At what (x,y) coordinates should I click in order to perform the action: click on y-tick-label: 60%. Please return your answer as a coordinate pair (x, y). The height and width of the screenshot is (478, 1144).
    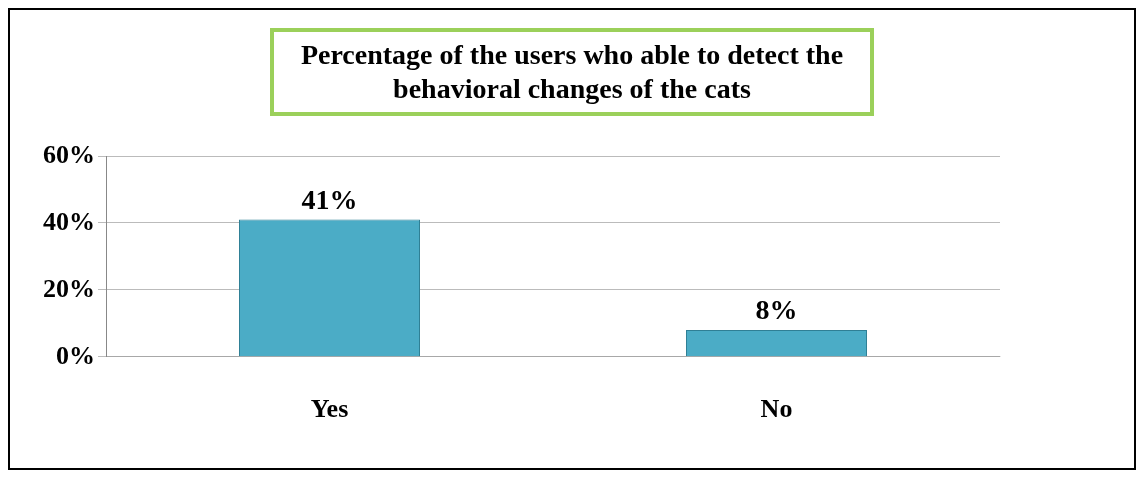
    Looking at the image, I should click on (69, 154).